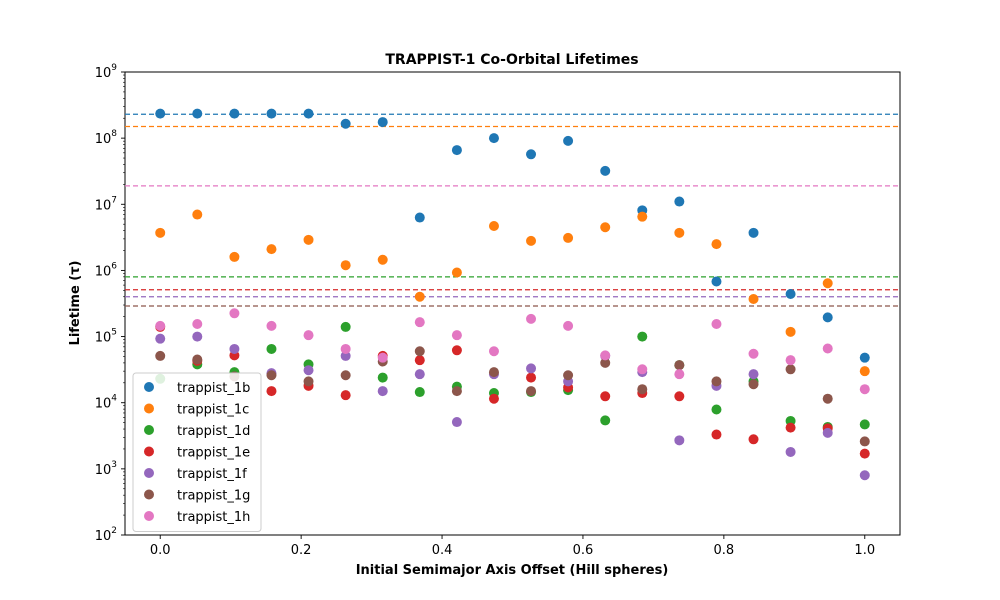 This screenshot has height=600, width=1000. What do you see at coordinates (149, 408) in the screenshot?
I see `legend-marker-trappist_1c` at bounding box center [149, 408].